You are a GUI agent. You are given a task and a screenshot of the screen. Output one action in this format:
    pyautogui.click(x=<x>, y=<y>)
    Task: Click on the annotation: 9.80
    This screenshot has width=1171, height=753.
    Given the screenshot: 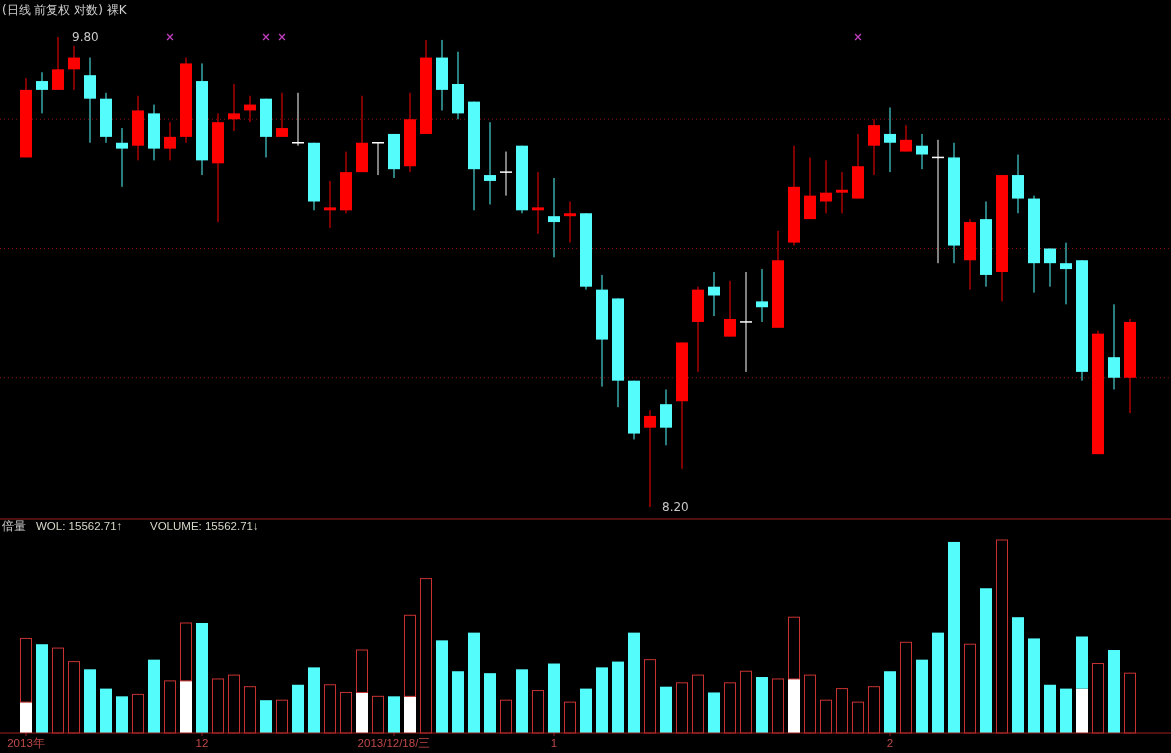 What is the action you would take?
    pyautogui.click(x=85, y=37)
    